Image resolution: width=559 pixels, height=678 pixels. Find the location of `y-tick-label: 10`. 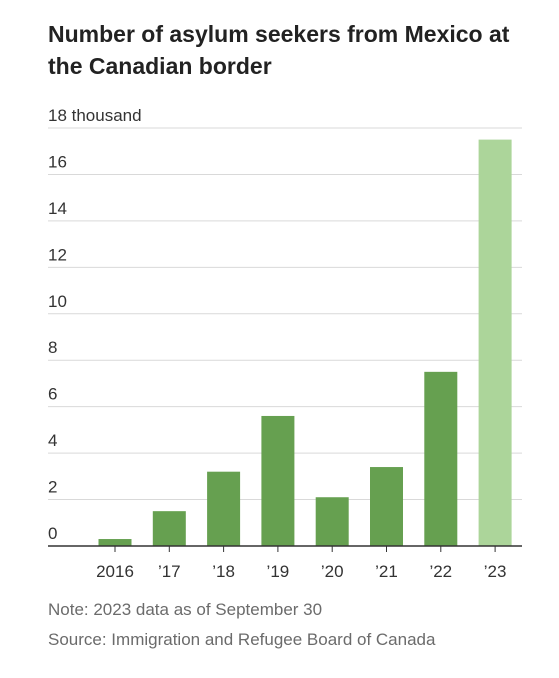

y-tick-label: 10 is located at coordinates (57, 301).